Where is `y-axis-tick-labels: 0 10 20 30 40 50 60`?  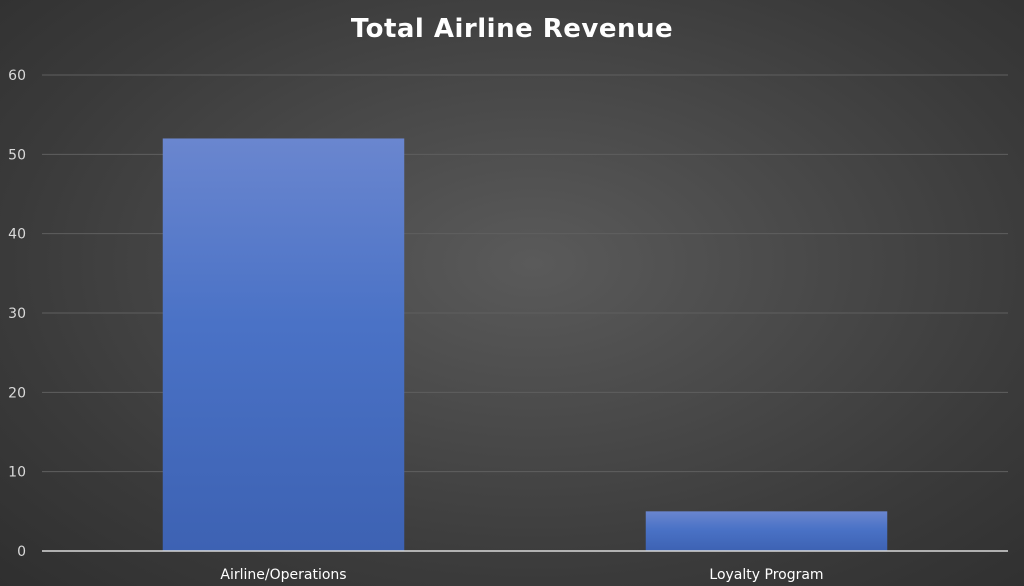 y-axis-tick-labels: 0 10 20 30 40 50 60 is located at coordinates (17, 314).